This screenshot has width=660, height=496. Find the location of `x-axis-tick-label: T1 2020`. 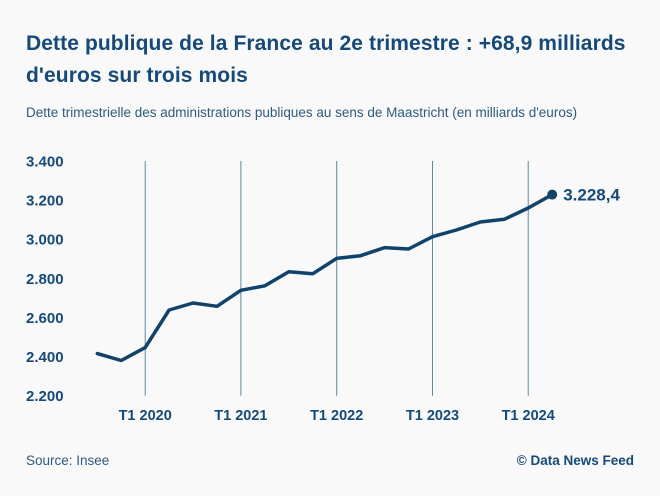

x-axis-tick-label: T1 2020 is located at coordinates (145, 416).